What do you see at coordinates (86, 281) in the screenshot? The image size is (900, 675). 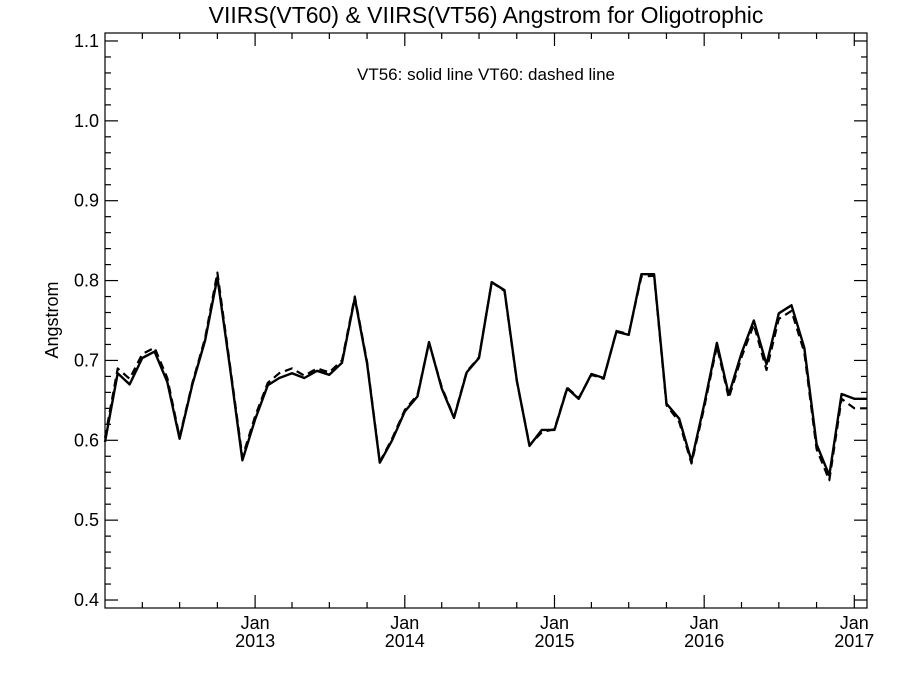 I see `y-tick-label: 0.8` at bounding box center [86, 281].